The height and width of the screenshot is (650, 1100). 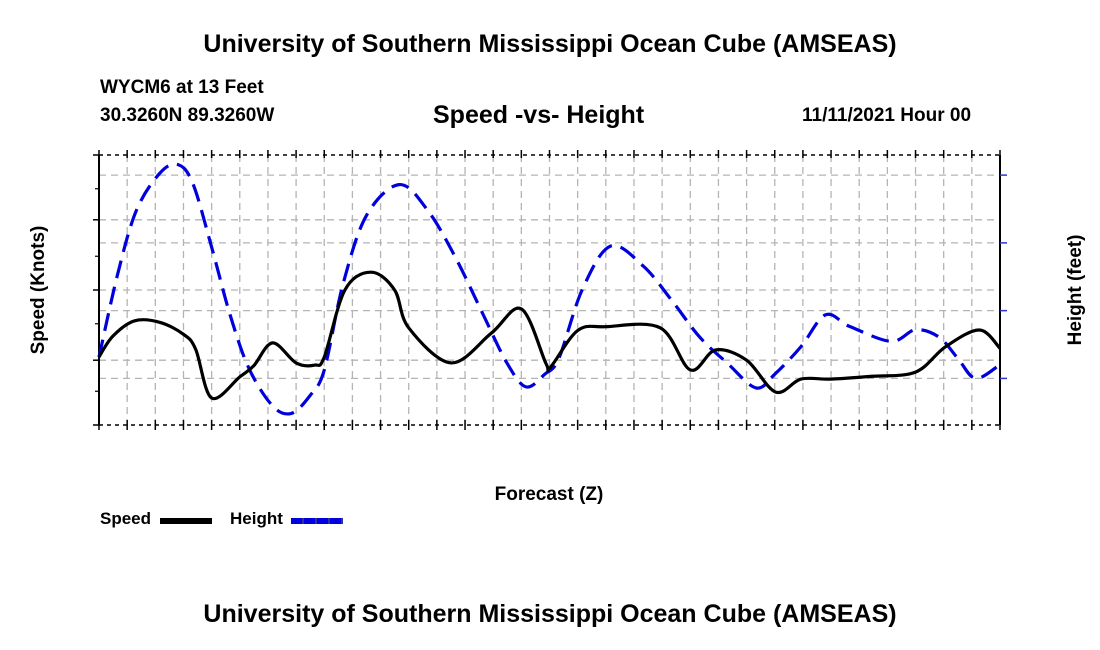 What do you see at coordinates (182, 87) in the screenshot?
I see `station-label: WYCM6 at 13 Feet` at bounding box center [182, 87].